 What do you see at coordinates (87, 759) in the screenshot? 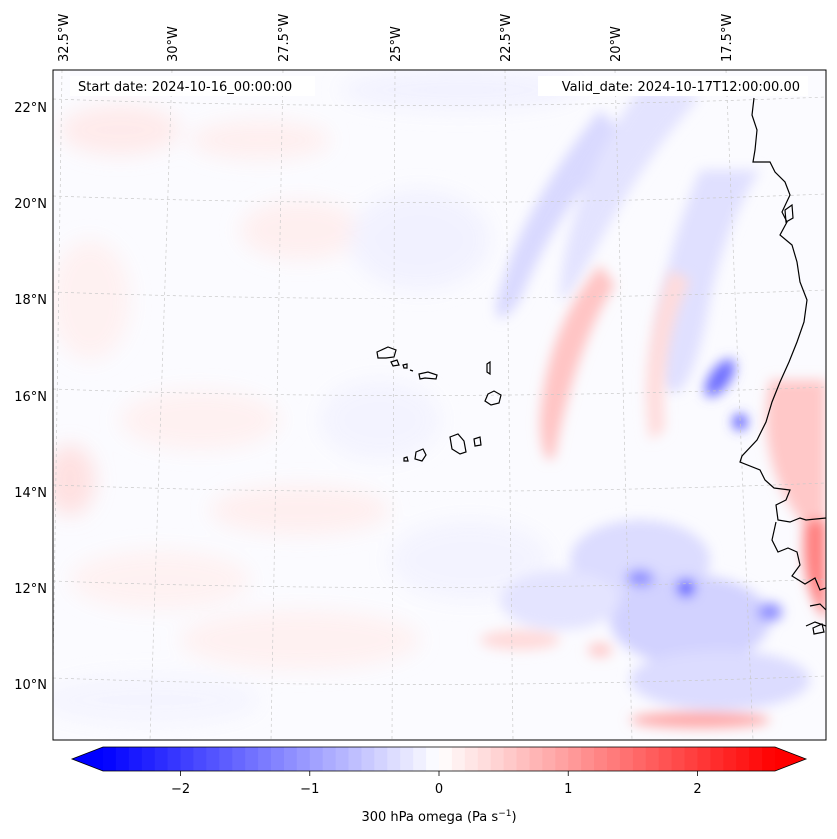
I see `colorbar-extend-min` at bounding box center [87, 759].